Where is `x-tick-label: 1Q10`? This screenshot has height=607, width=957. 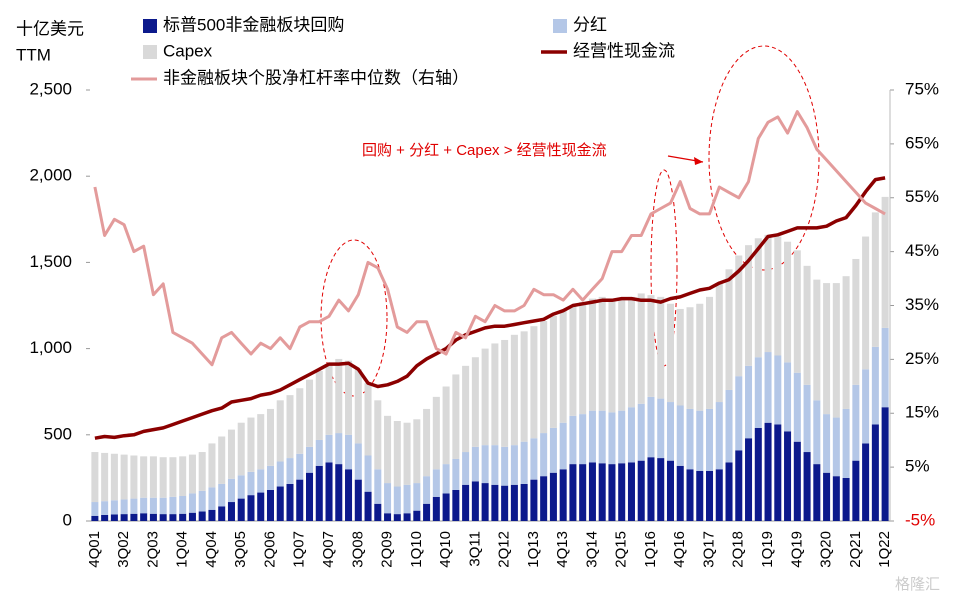
x-tick-label: 1Q10 is located at coordinates (416, 549).